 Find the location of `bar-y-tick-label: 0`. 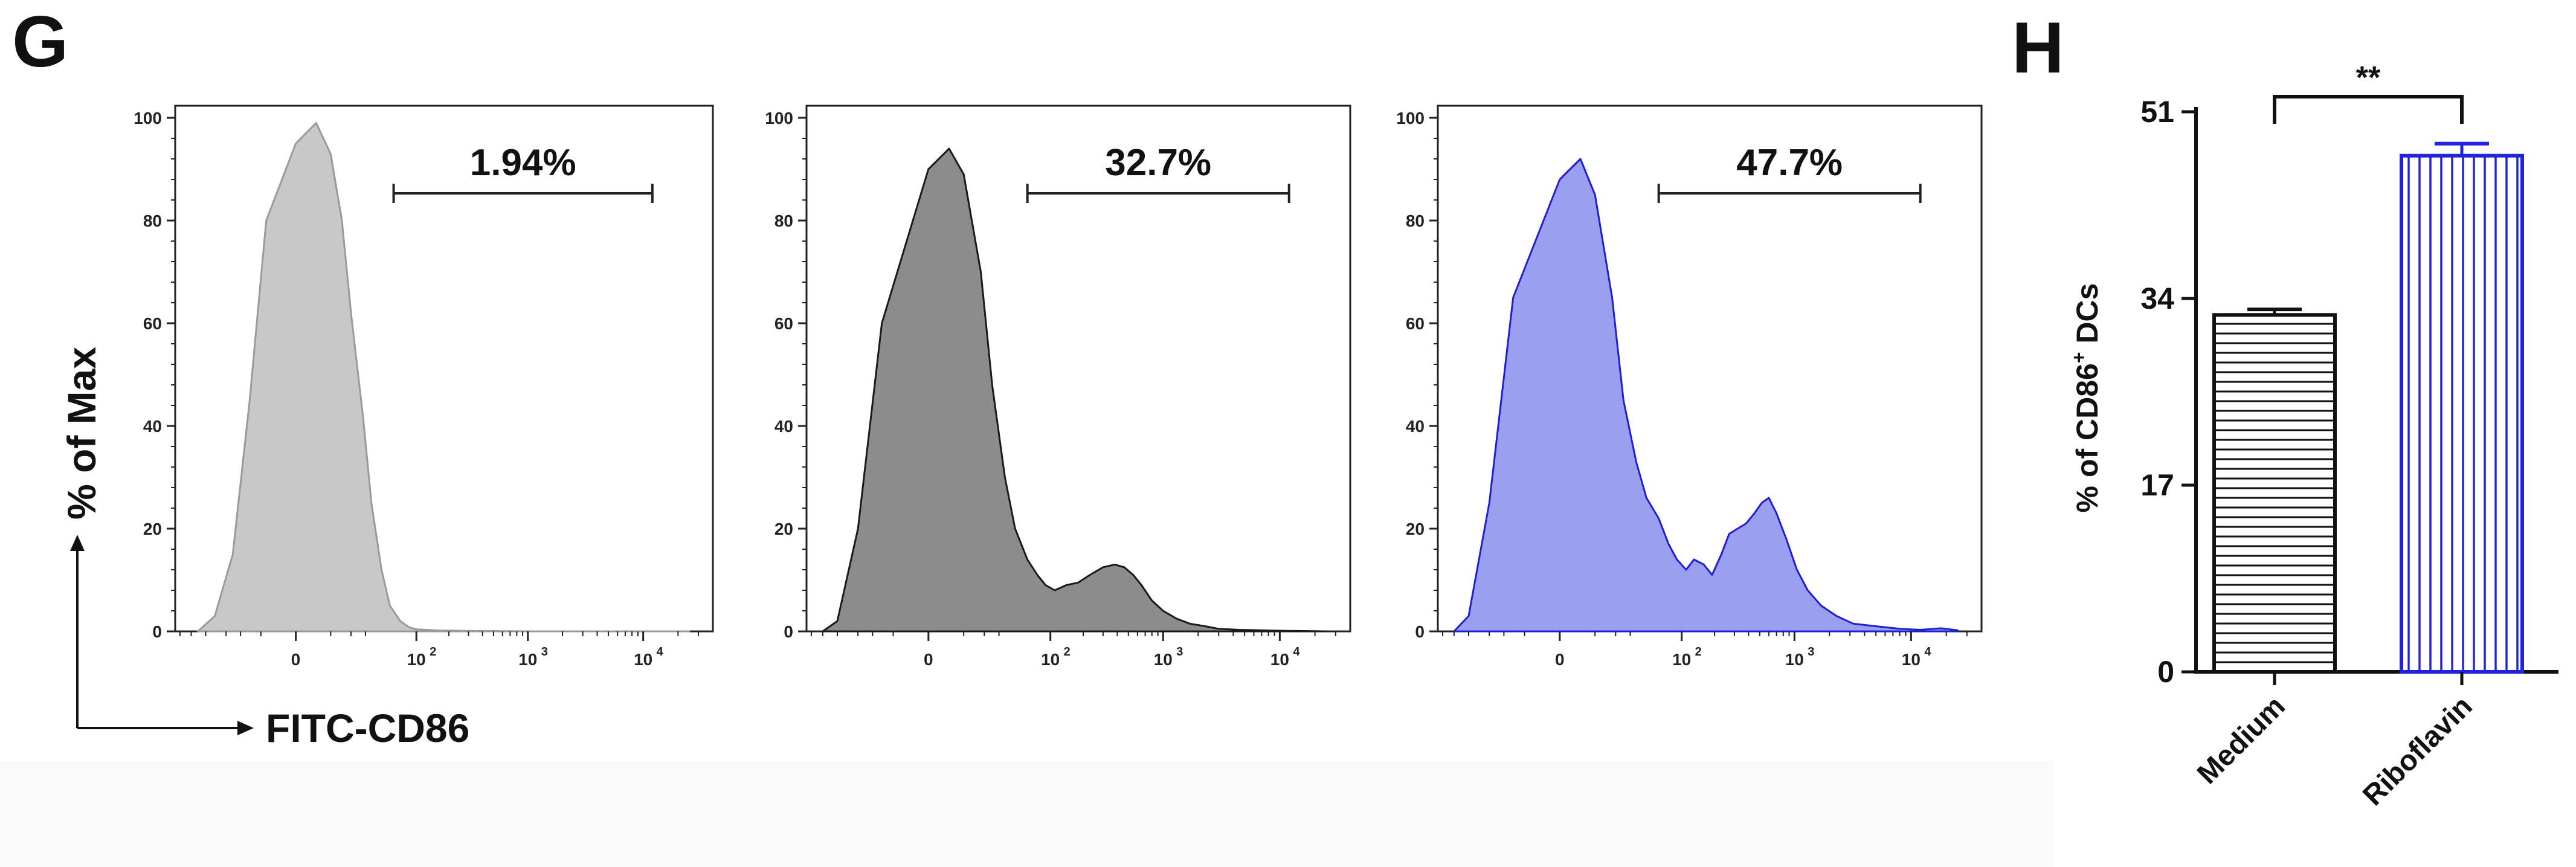

bar-y-tick-label: 0 is located at coordinates (2165, 672).